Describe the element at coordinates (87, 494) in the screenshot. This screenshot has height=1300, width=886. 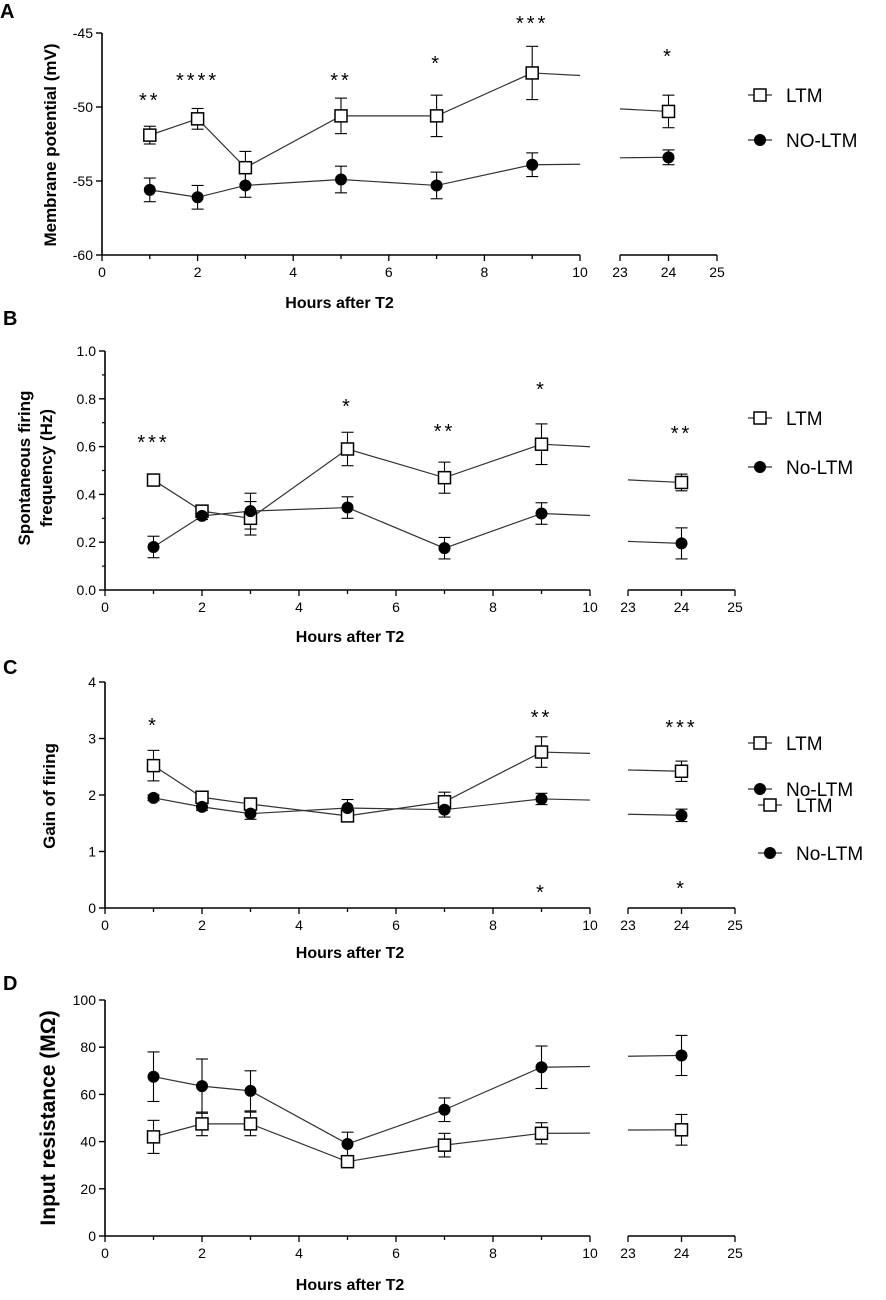
I see `y-tick-label: 0.4` at that location.